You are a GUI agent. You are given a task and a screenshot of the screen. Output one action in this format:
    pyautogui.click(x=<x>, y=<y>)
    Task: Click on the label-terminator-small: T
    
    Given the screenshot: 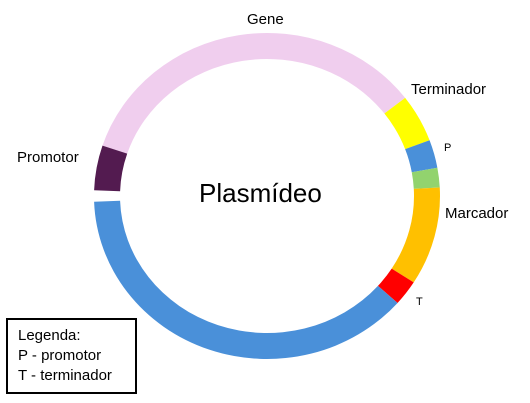 What is the action you would take?
    pyautogui.click(x=419, y=302)
    